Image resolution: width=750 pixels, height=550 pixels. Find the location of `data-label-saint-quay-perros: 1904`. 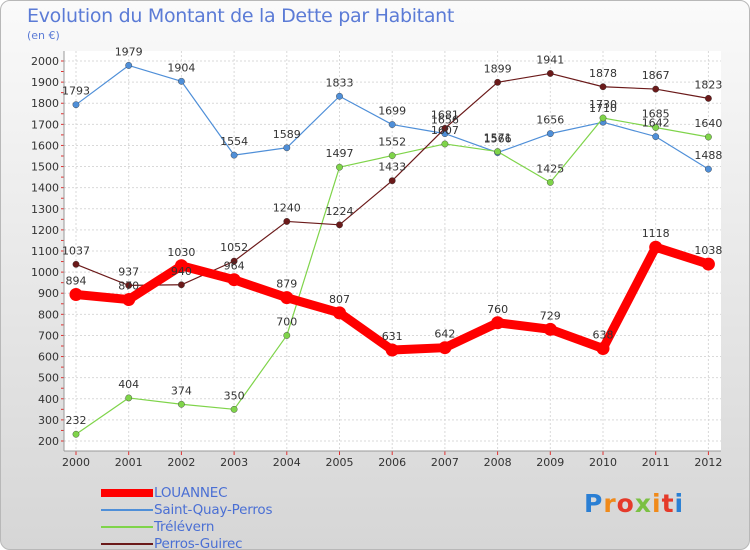

data-label-saint-quay-perros: 1904 is located at coordinates (181, 67).